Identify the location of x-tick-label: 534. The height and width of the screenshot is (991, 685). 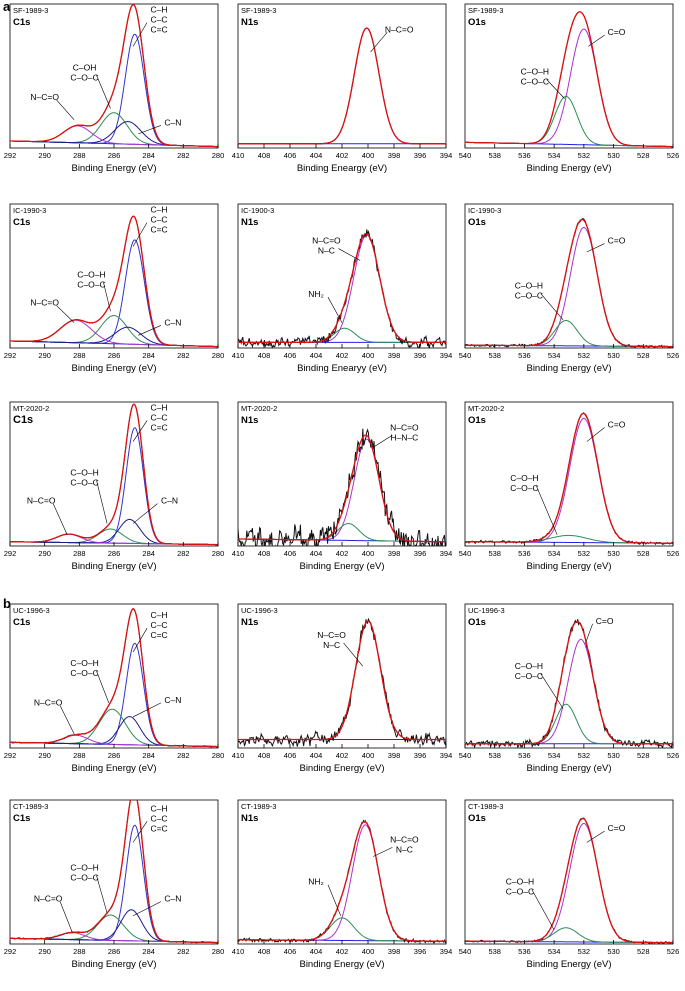
(554, 755).